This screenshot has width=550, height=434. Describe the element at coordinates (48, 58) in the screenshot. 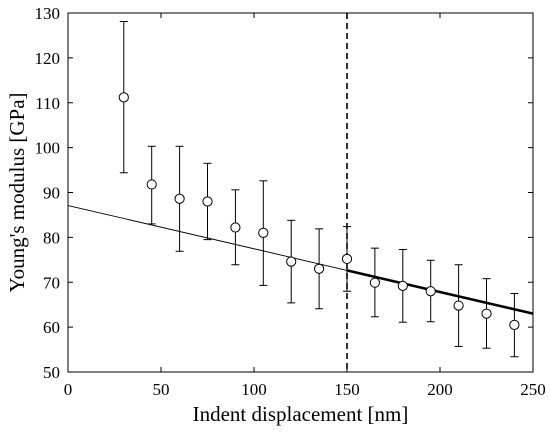

I see `y-tick-label: 120` at that location.